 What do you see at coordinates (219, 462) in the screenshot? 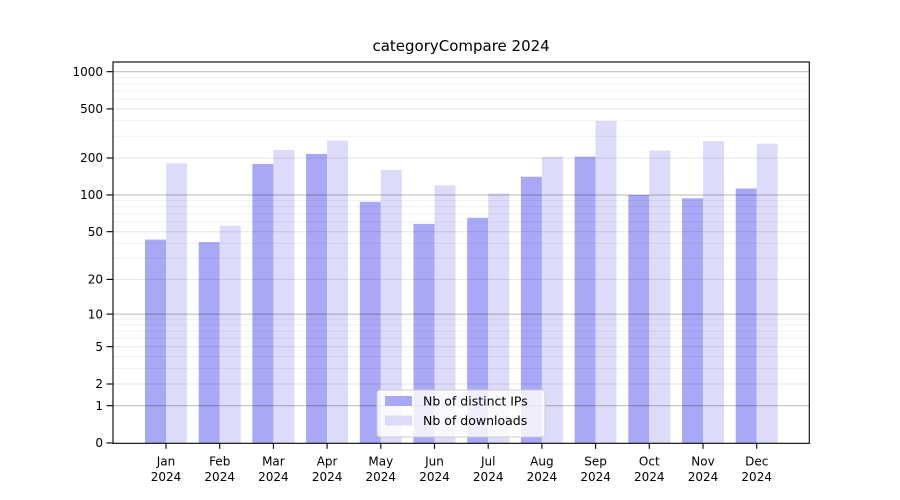
I see `x-tick-label-month: Feb` at bounding box center [219, 462].